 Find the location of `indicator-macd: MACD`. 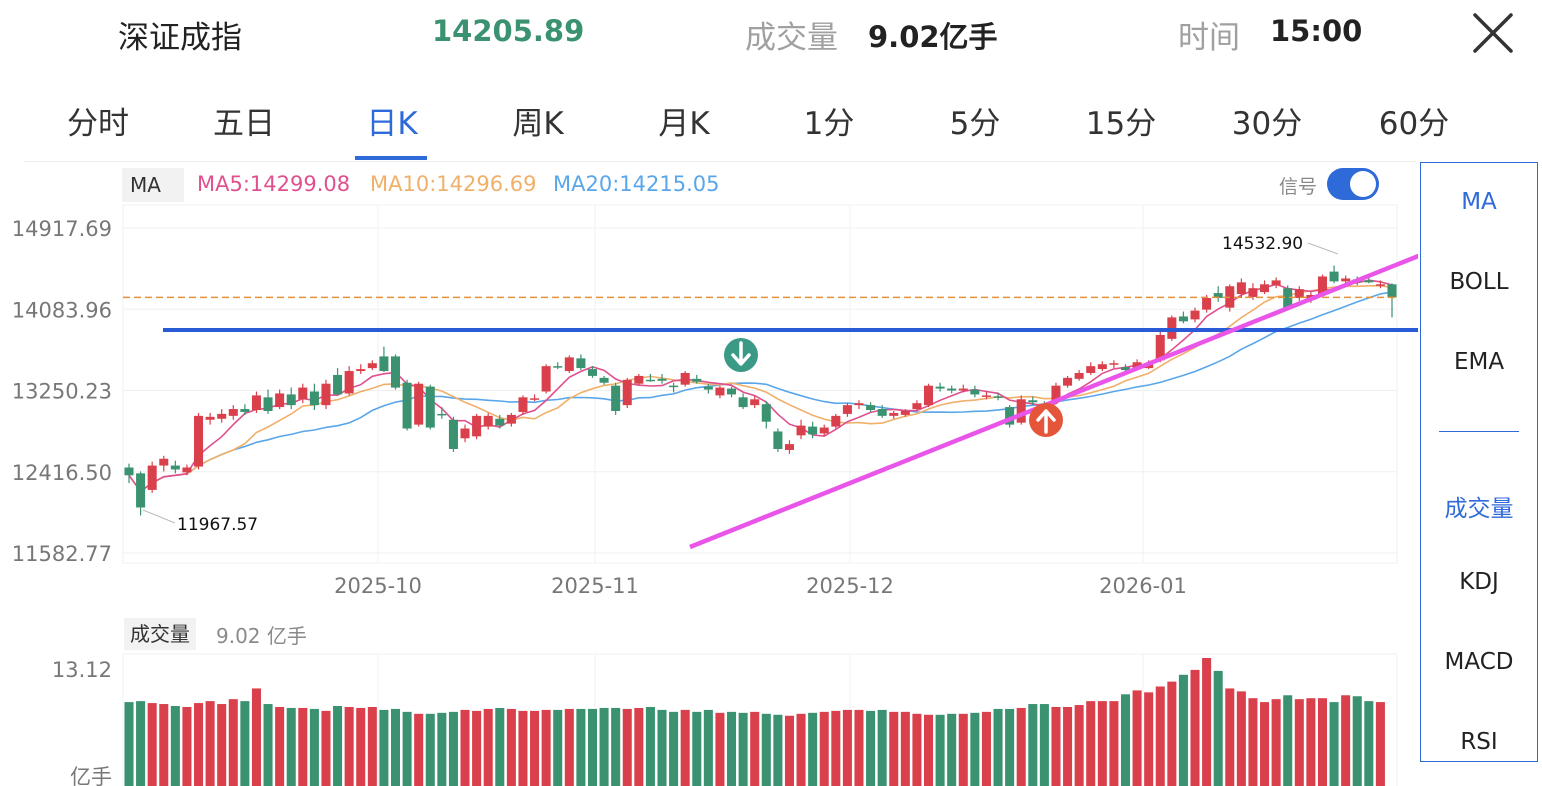

indicator-macd: MACD is located at coordinates (1479, 662).